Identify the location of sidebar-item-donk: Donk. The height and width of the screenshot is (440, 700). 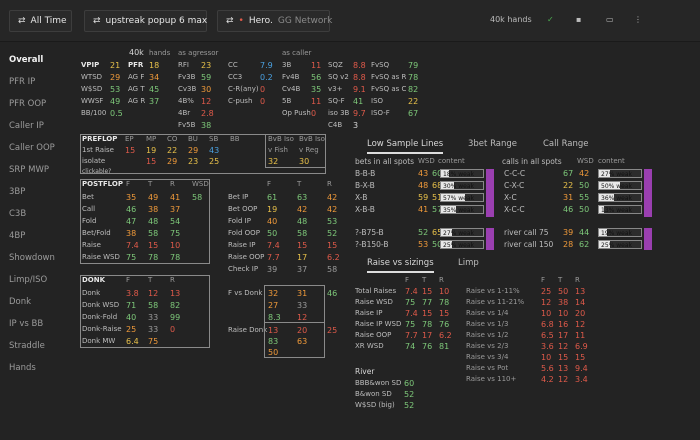
(20, 302).